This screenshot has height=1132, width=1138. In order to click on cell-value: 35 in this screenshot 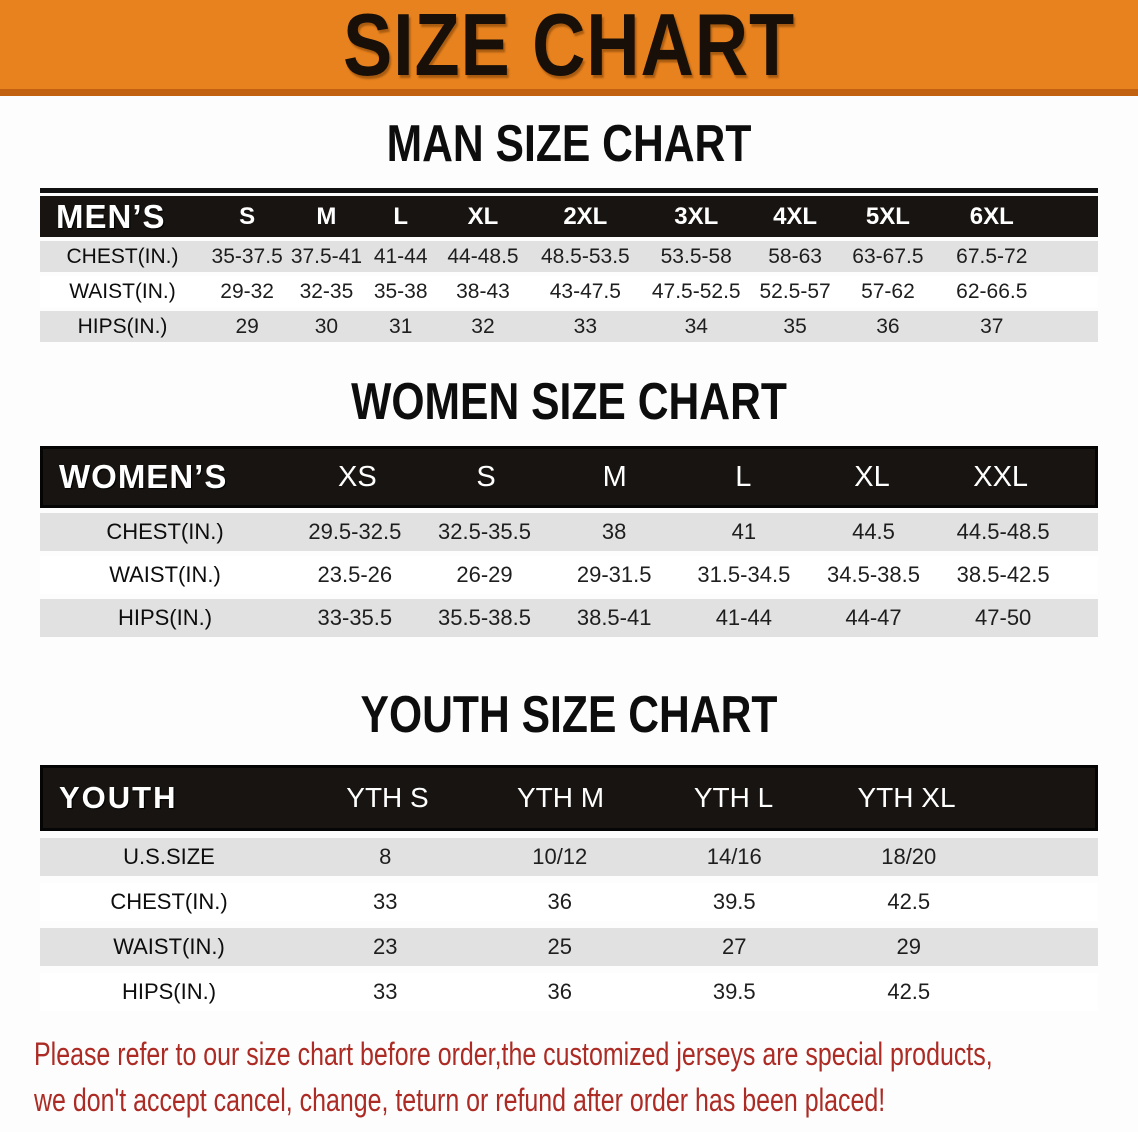, I will do `click(795, 326)`.